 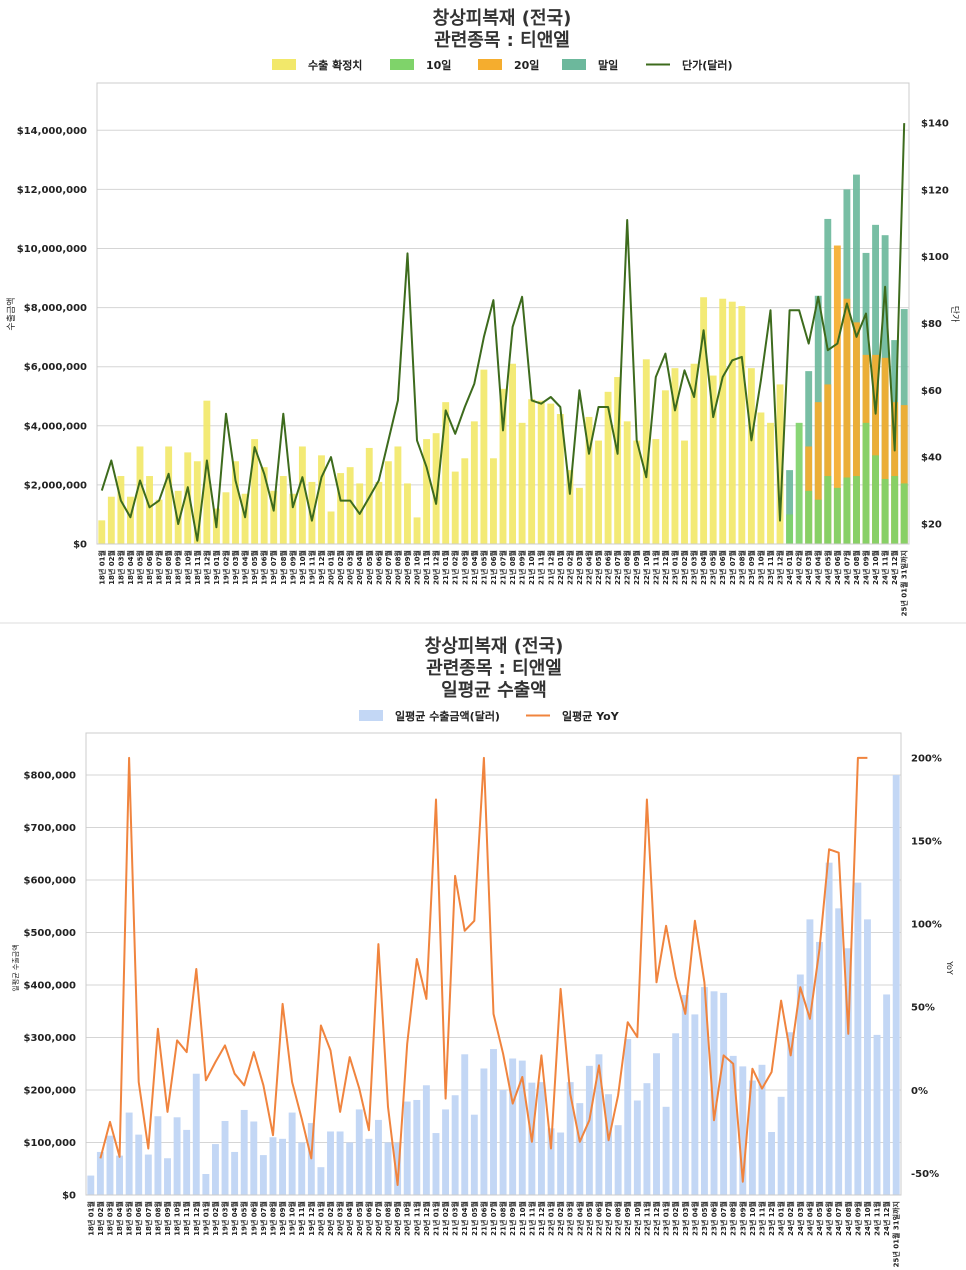 What do you see at coordinates (49, 828) in the screenshot?
I see `y-tick-label: $700,000` at bounding box center [49, 828].